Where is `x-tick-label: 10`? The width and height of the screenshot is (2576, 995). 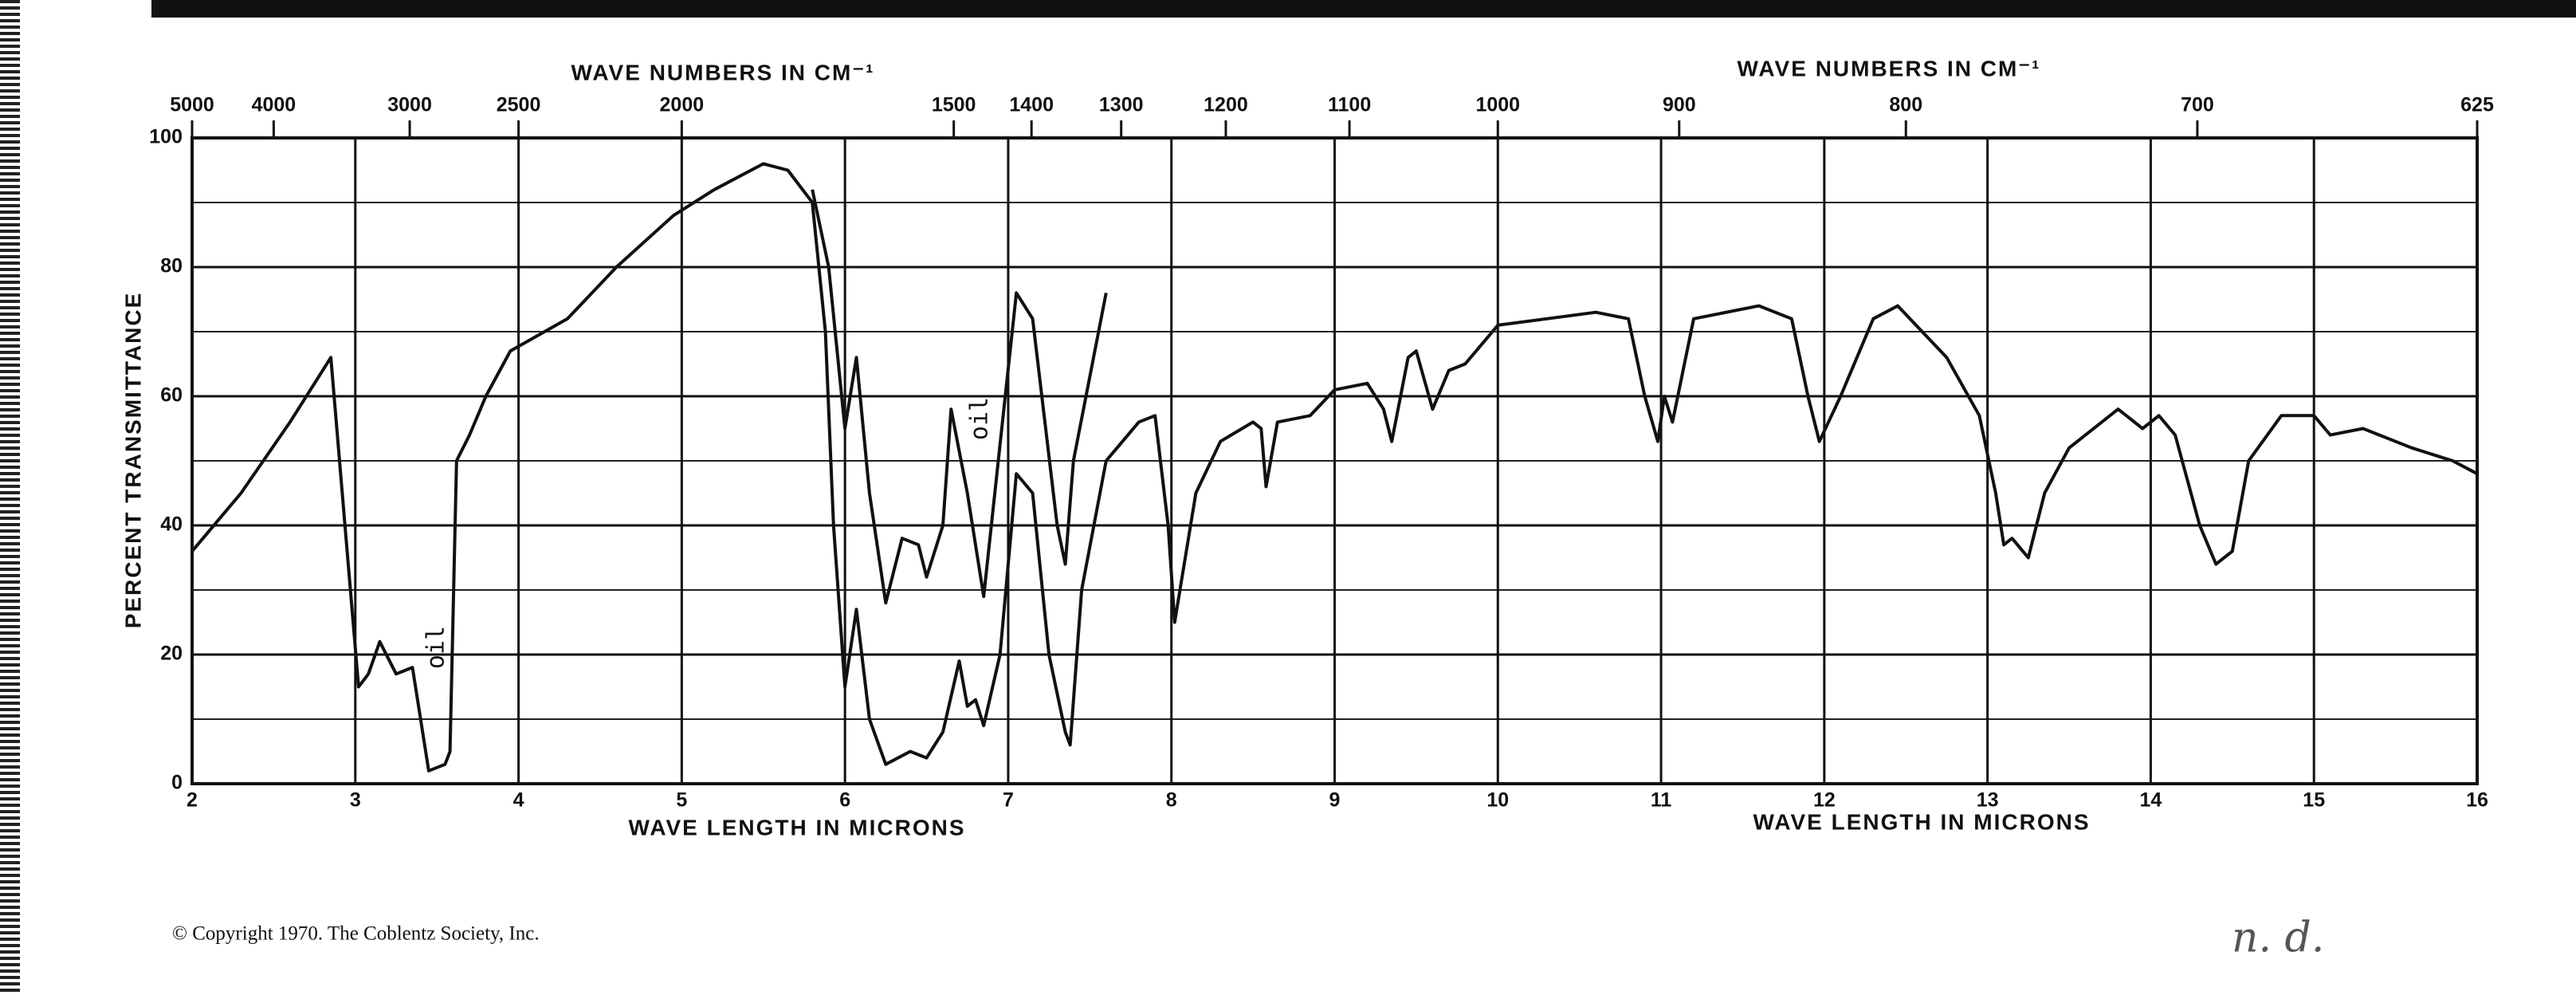 x-tick-label: 10 is located at coordinates (1497, 800).